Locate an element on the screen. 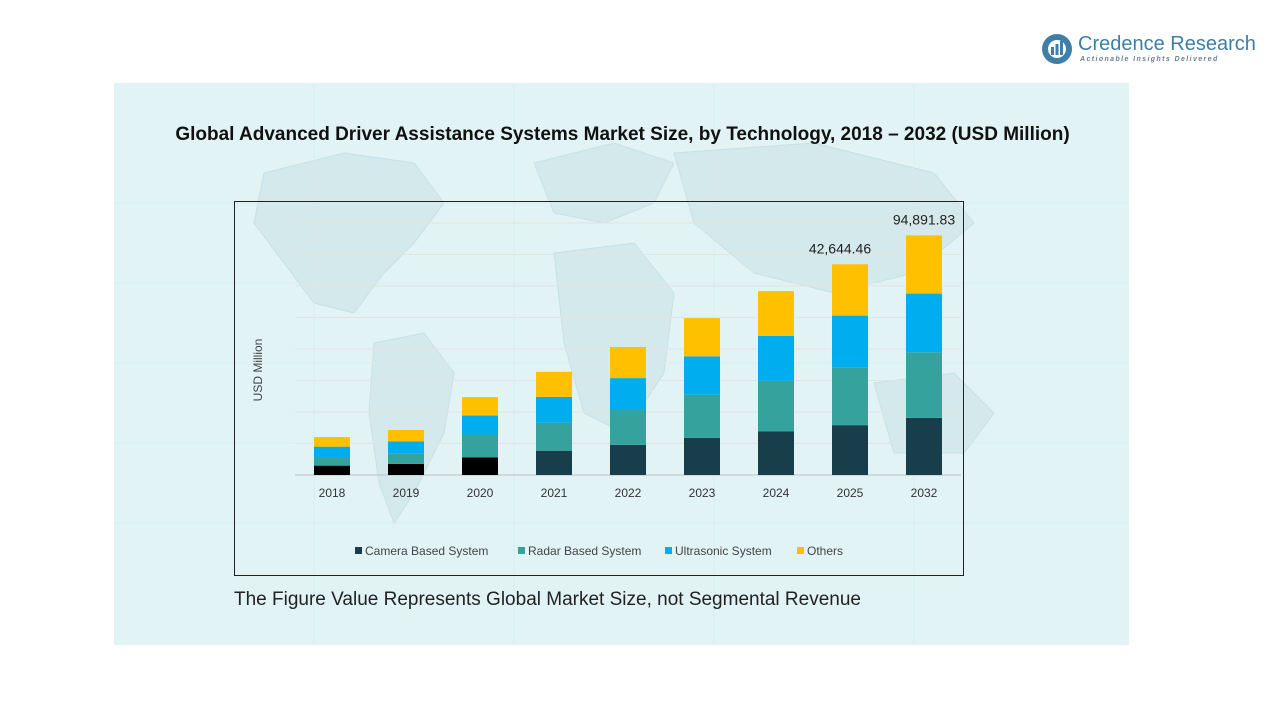 The height and width of the screenshot is (720, 1280). brand-name: Credence Research is located at coordinates (1167, 44).